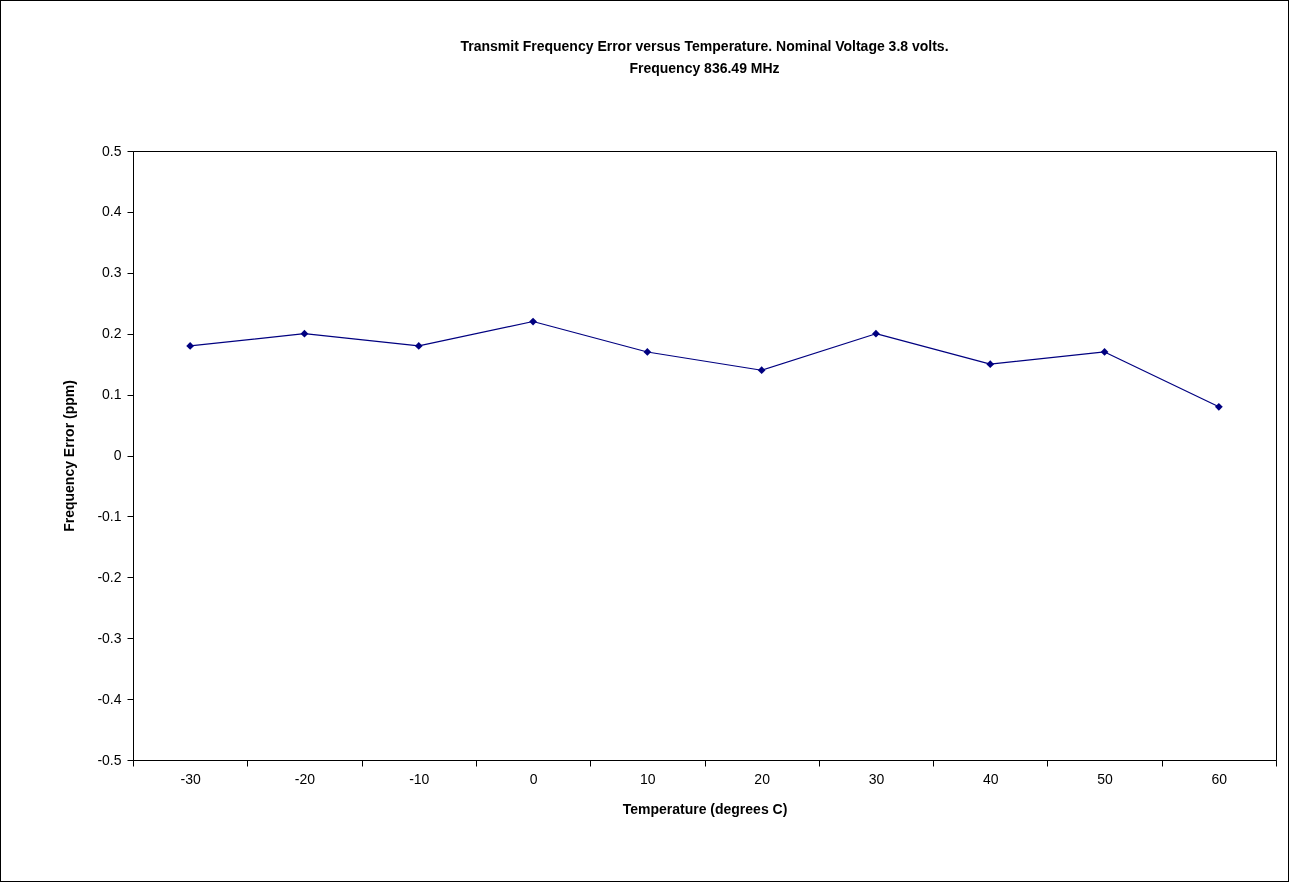 This screenshot has width=1291, height=882. I want to click on y-tick-label: 0.2, so click(112, 333).